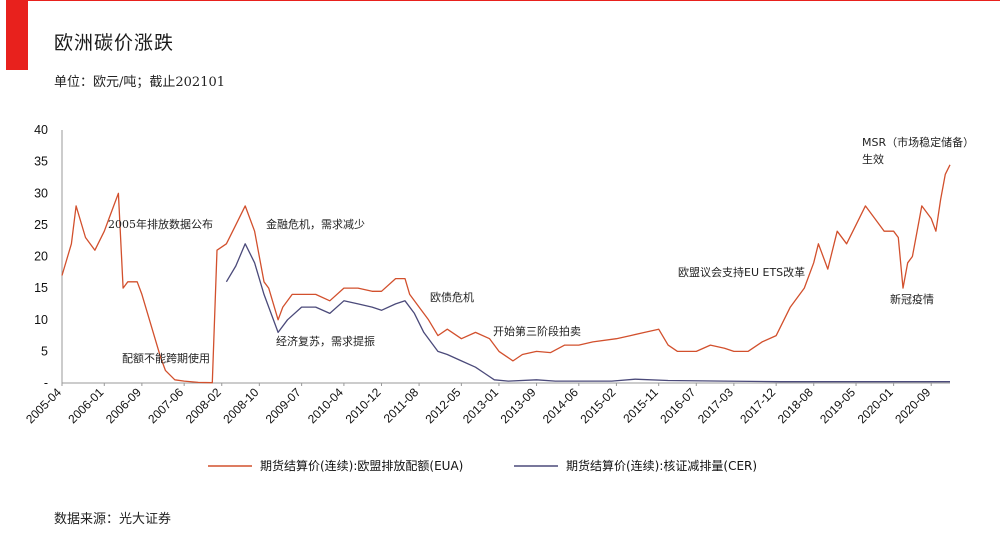 The height and width of the screenshot is (539, 1000). Describe the element at coordinates (114, 43) in the screenshot. I see `page-title: 欧洲碳价涨跌` at that location.